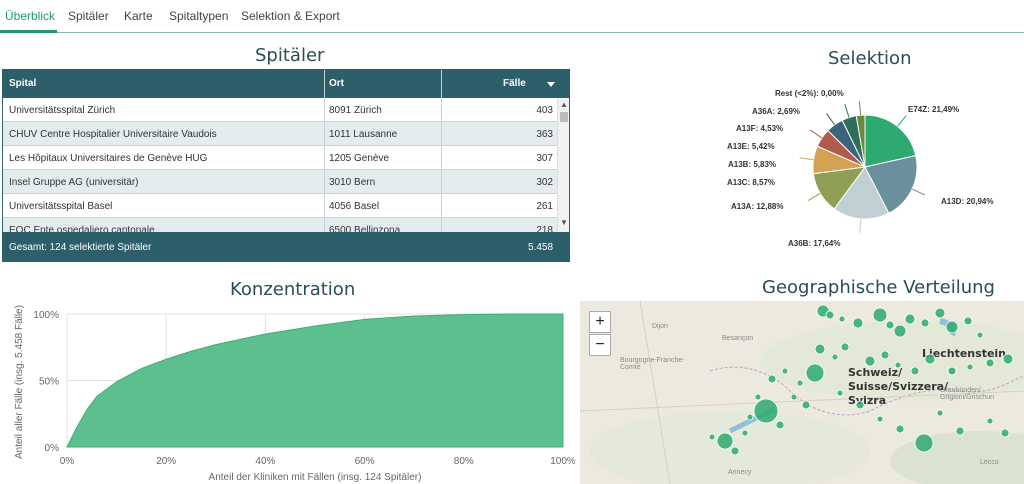  What do you see at coordinates (67, 461) in the screenshot?
I see `x-tick-label: 0%` at bounding box center [67, 461].